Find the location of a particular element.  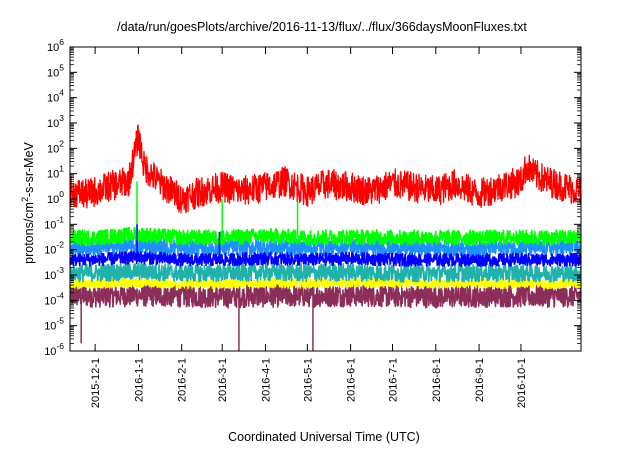

y-axis-label-main: protons/cm is located at coordinates (29, 233).